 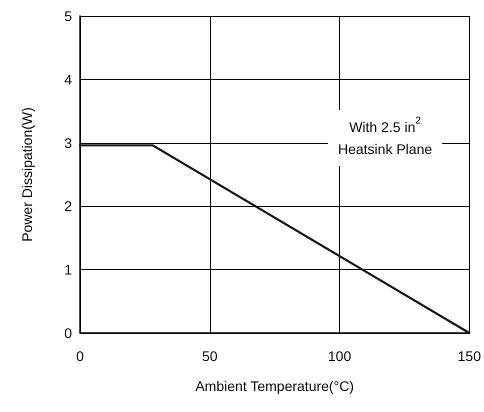 What do you see at coordinates (68, 206) in the screenshot?
I see `y-tick-label: 2` at bounding box center [68, 206].